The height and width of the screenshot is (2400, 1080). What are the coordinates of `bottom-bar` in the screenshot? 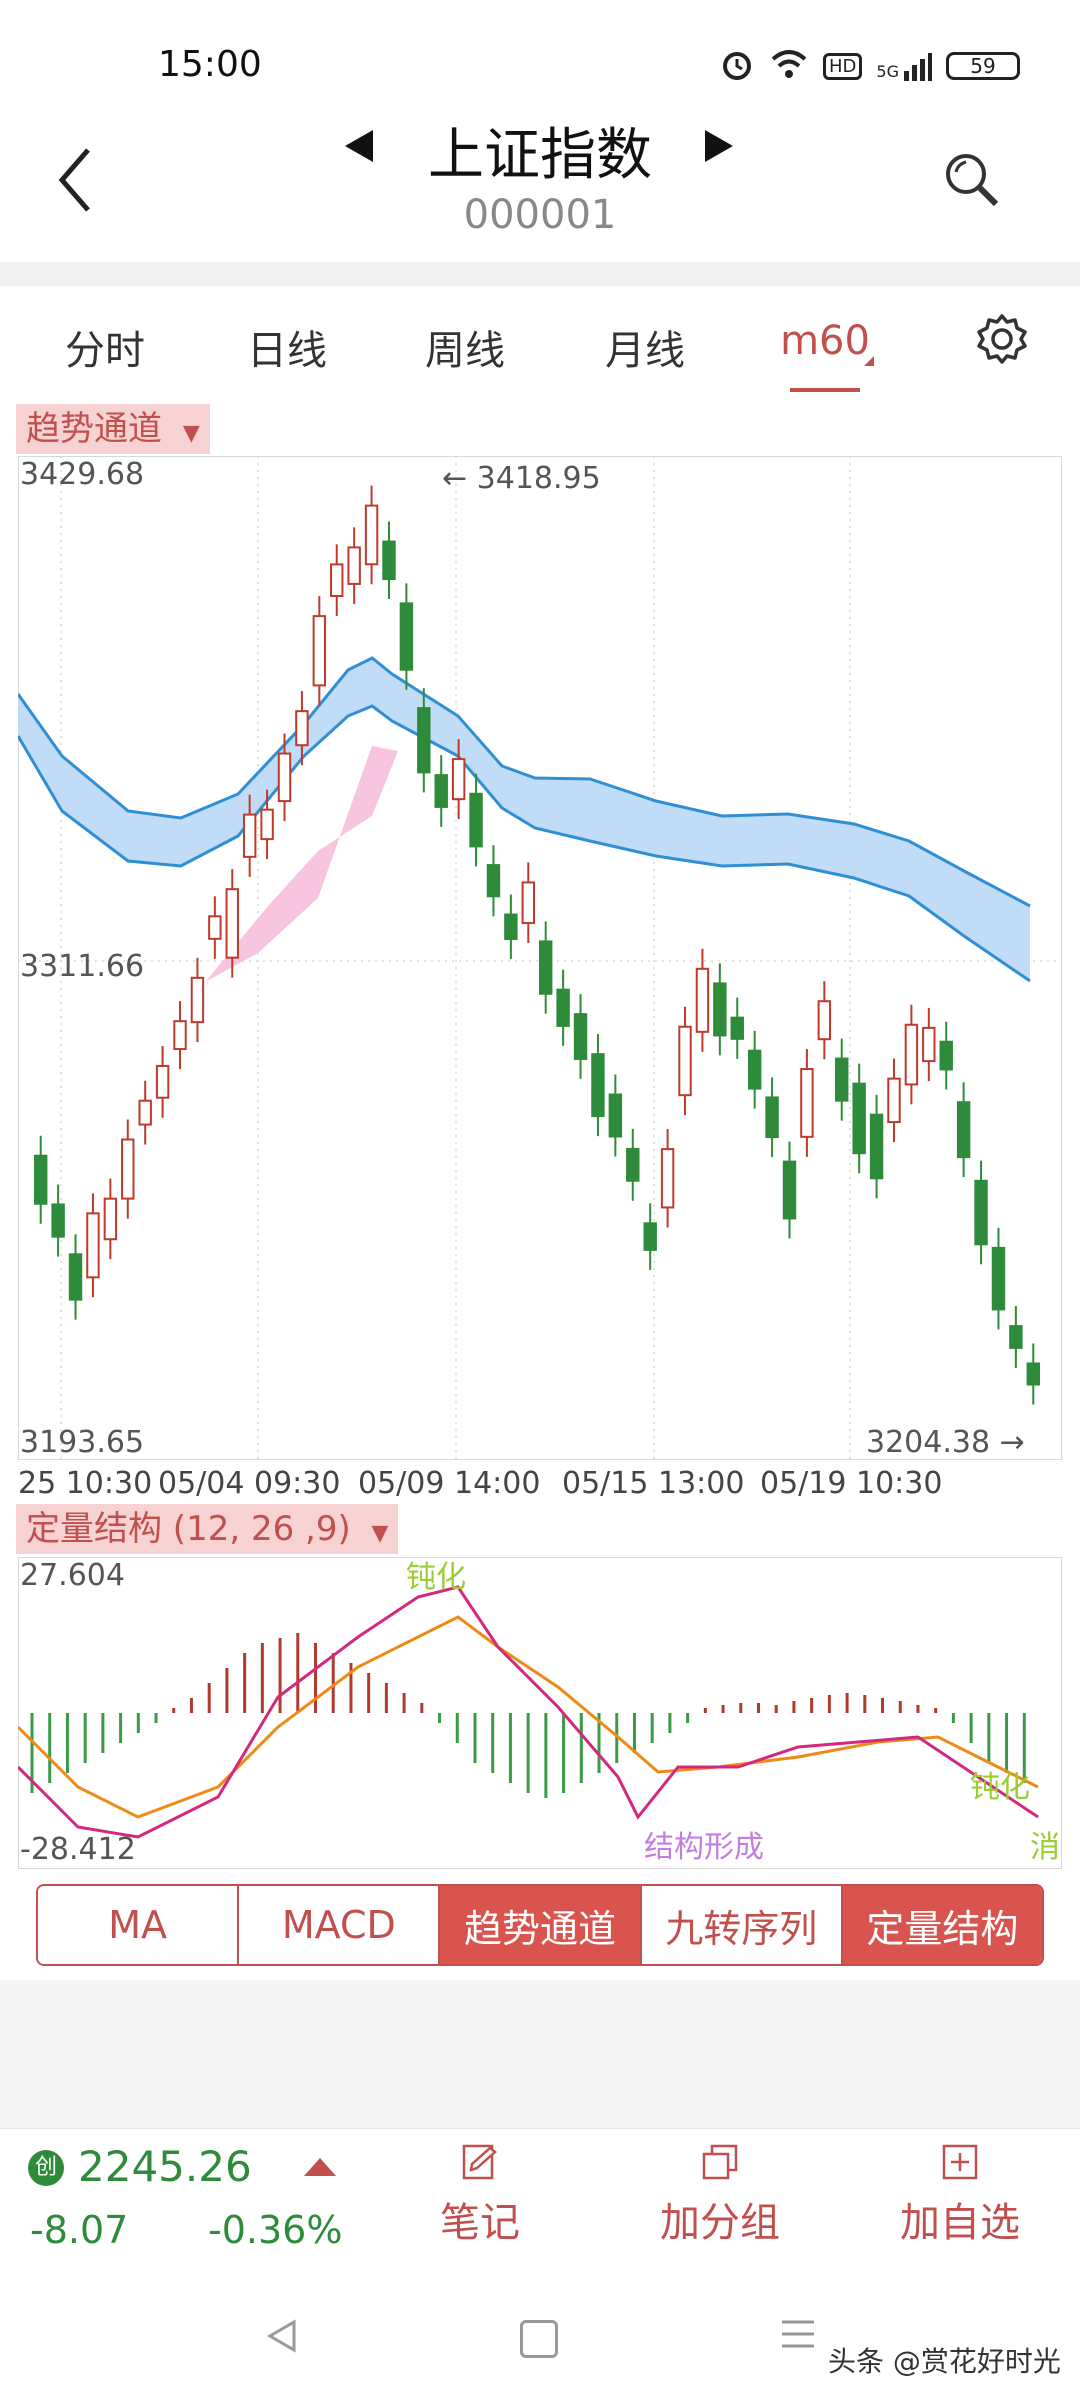 It's located at (540, 2203).